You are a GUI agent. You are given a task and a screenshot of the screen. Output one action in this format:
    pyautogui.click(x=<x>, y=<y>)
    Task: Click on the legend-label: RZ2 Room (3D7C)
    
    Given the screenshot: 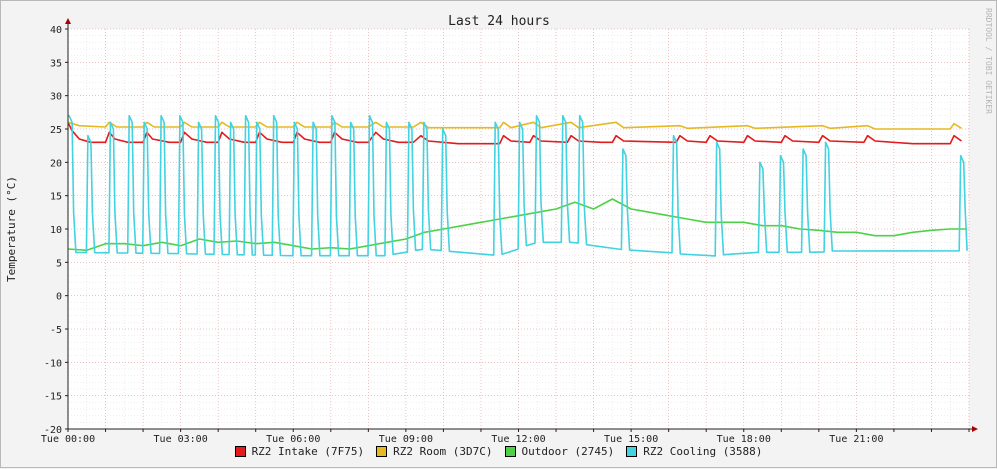 What is the action you would take?
    pyautogui.click(x=443, y=451)
    